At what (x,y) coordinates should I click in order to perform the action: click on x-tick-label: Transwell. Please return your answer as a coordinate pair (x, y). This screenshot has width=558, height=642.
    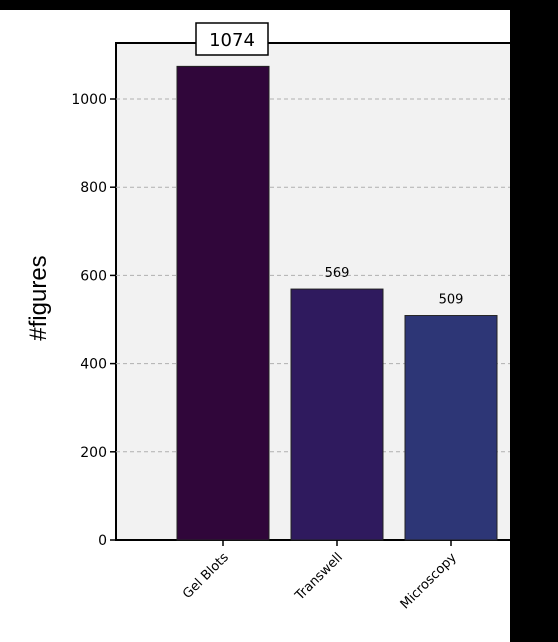
    Looking at the image, I should click on (319, 577).